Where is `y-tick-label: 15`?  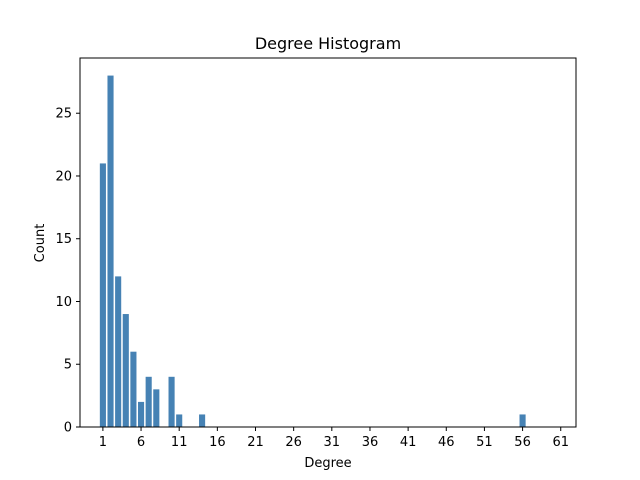 y-tick-label: 15 is located at coordinates (63, 239).